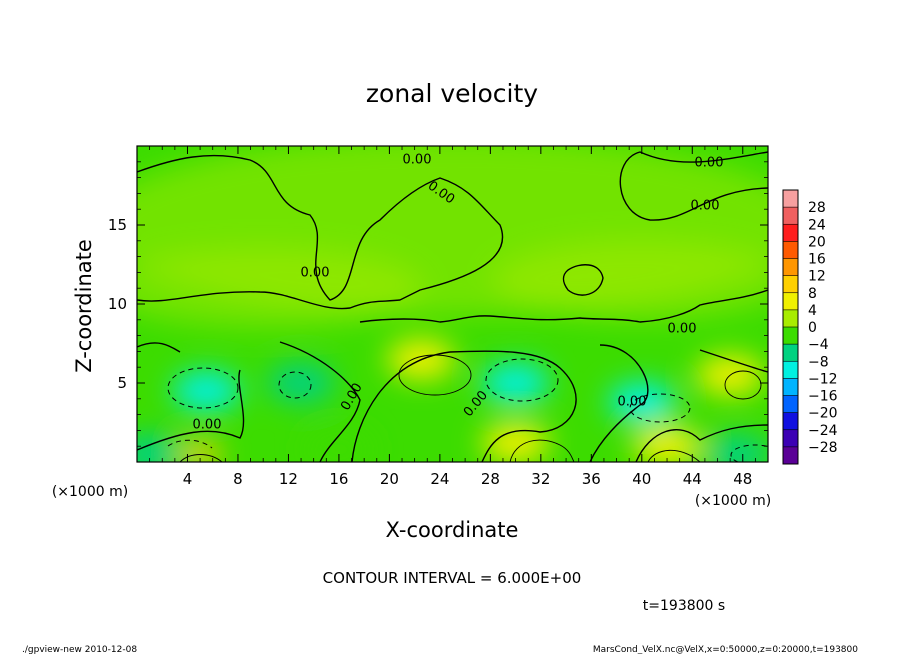 This screenshot has width=904, height=654. Describe the element at coordinates (563, 306) in the screenshot. I see `contour-right-middle` at that location.